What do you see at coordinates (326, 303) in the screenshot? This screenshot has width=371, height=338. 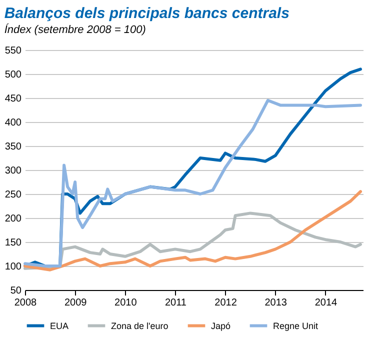 I see `x-tick-label: 2014` at bounding box center [326, 303].